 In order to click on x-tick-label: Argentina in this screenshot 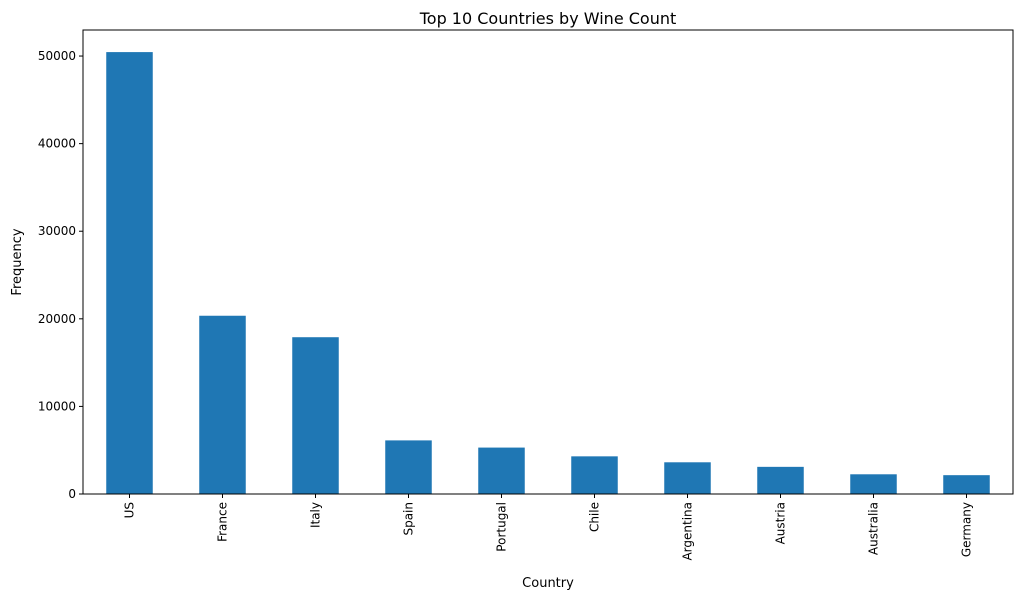, I will do `click(688, 531)`.